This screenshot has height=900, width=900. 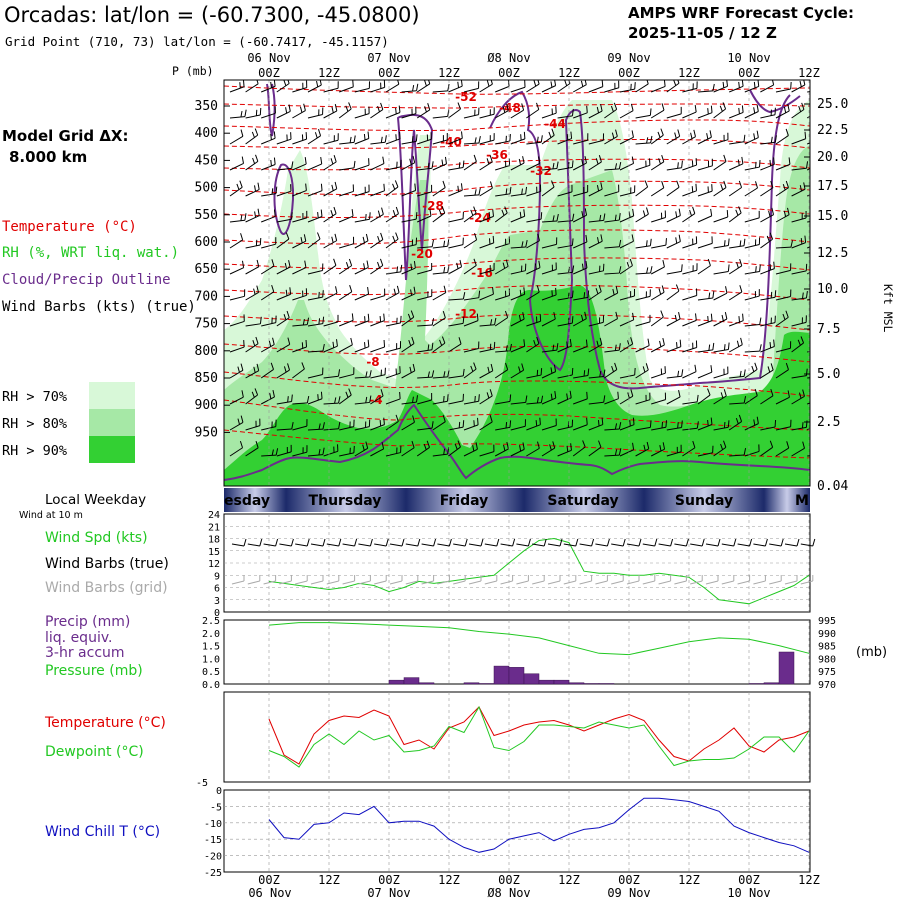 I want to click on grid-wind-barb, so click(x=270, y=580).